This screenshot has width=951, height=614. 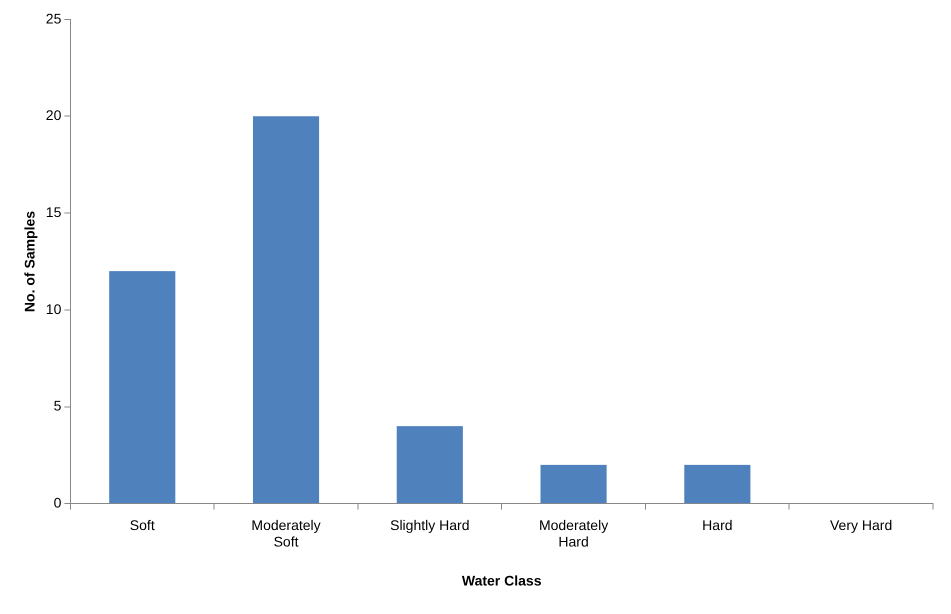 I want to click on x-tick-label: Hard, so click(x=717, y=524).